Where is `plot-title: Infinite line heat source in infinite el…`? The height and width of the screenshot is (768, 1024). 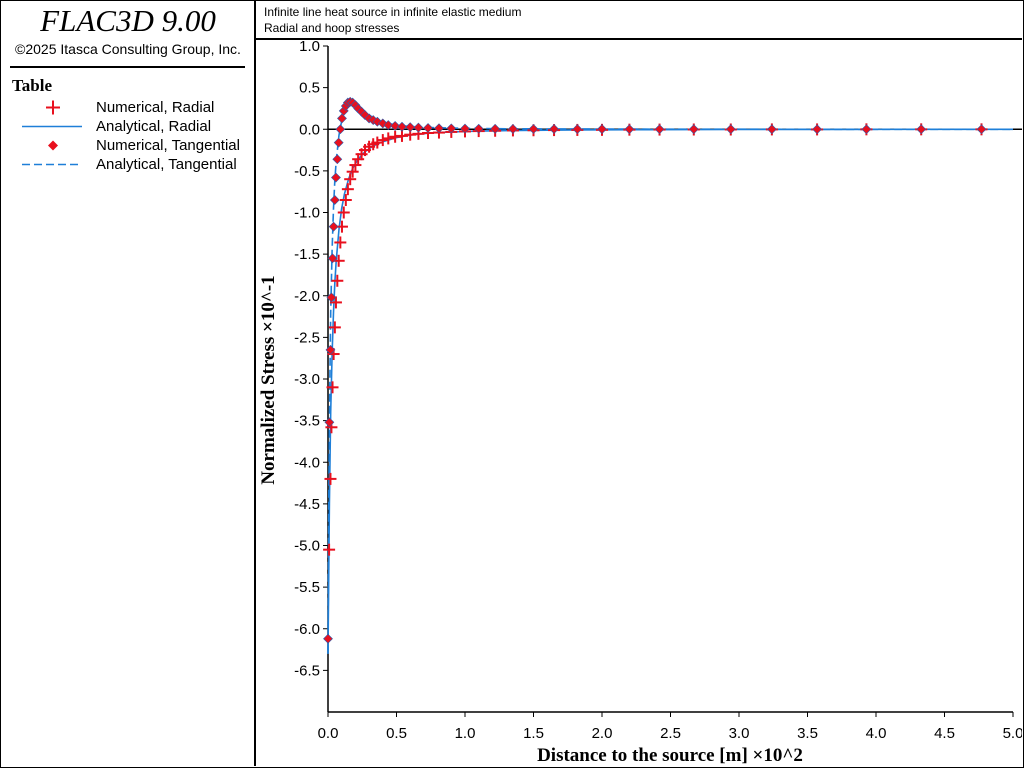 plot-title: Infinite line heat source in infinite el… is located at coordinates (393, 12).